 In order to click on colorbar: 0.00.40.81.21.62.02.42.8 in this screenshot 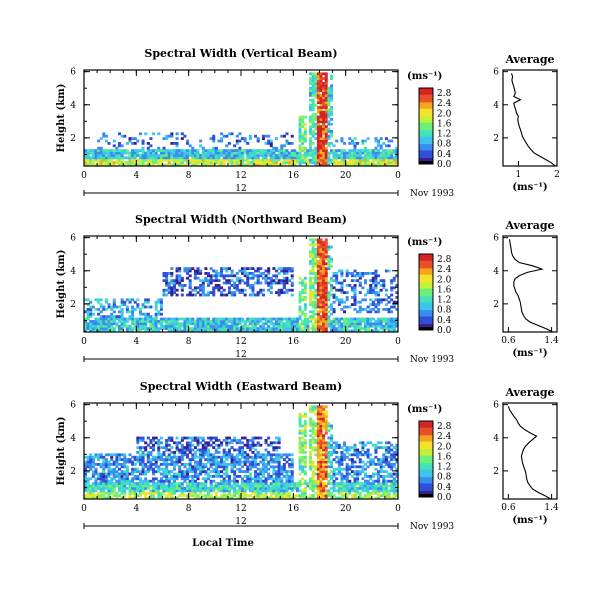, I will do `click(435, 294)`.